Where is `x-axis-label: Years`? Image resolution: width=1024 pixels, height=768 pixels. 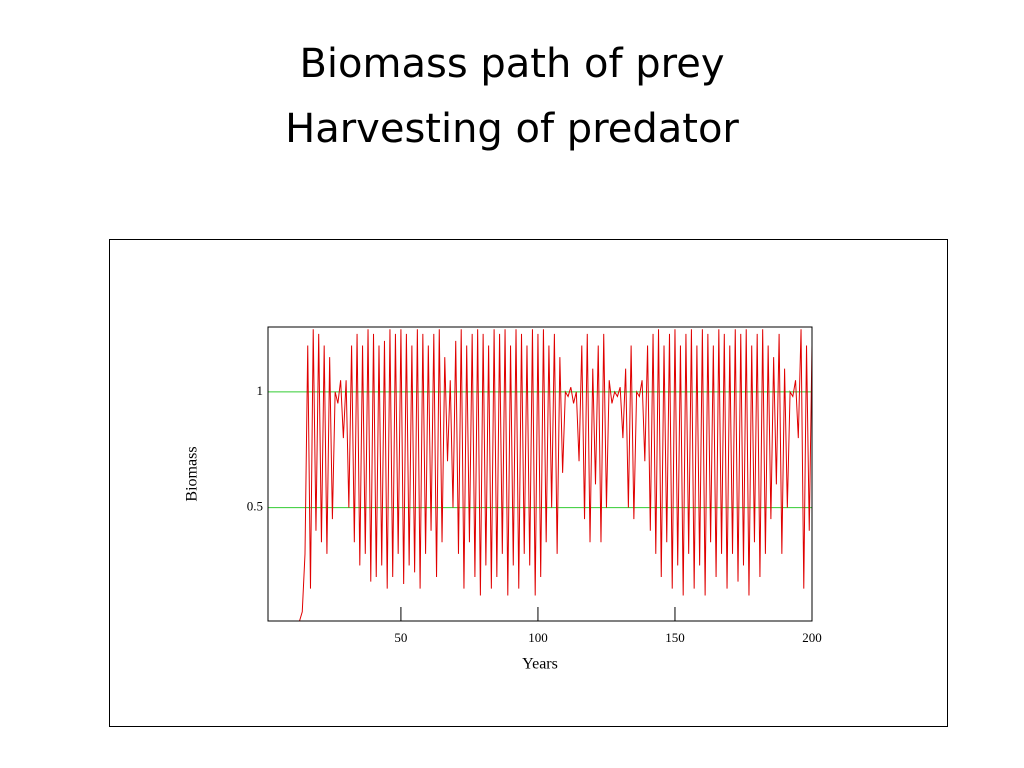 x-axis-label: Years is located at coordinates (540, 664).